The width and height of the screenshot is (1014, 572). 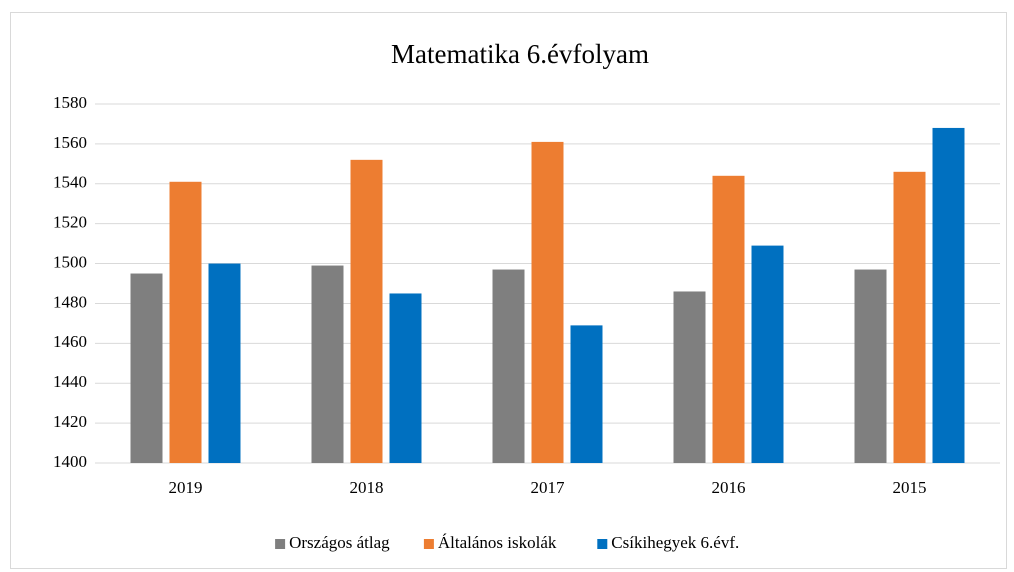 What do you see at coordinates (70, 421) in the screenshot?
I see `y-tick-label: 1420` at bounding box center [70, 421].